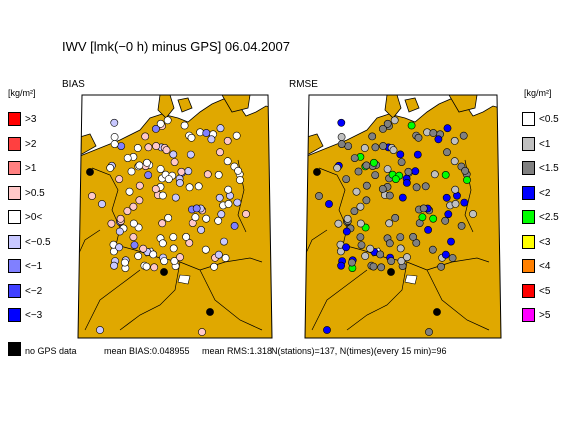 This screenshot has height=432, width=576. I want to click on bias-legend-label: <−3, so click(34, 315).